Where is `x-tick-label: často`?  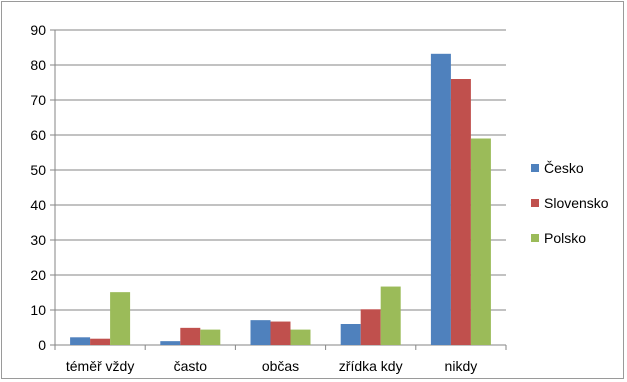
x-tick-label: často is located at coordinates (191, 366).